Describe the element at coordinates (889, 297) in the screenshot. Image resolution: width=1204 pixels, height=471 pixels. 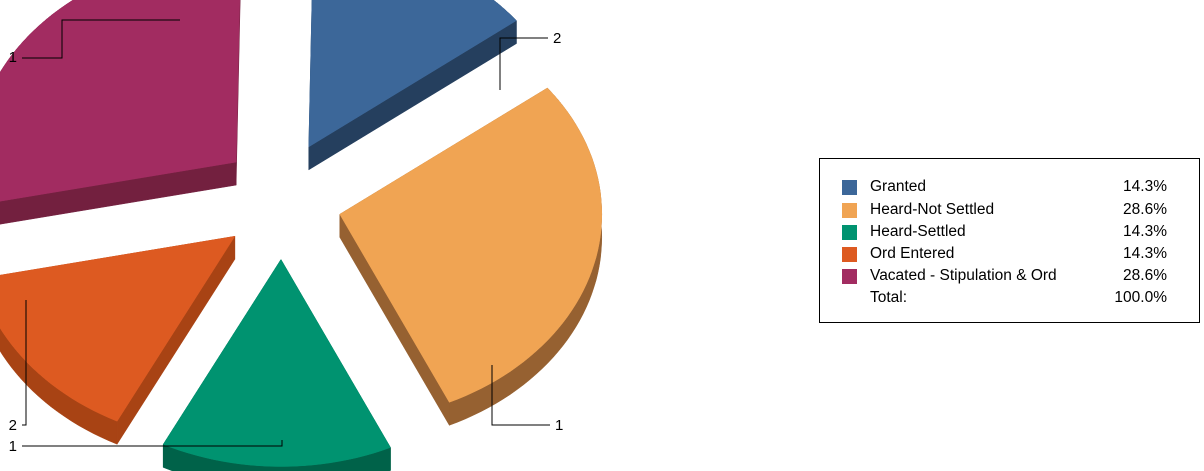
I see `legend-total-label: Total:` at that location.